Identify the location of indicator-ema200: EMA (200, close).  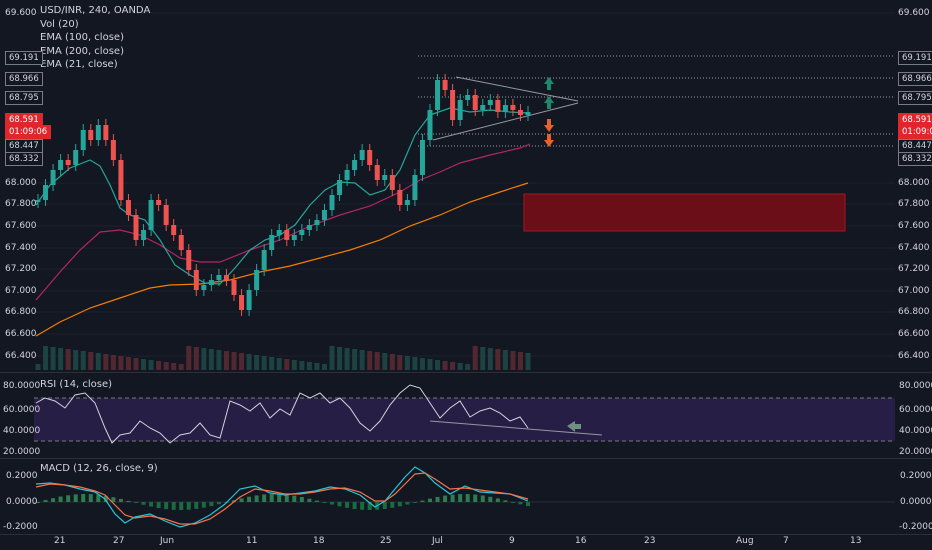
(82, 51).